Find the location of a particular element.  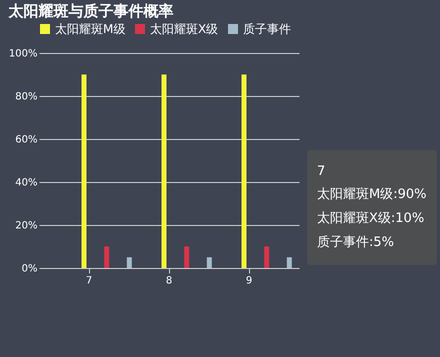

y-tick-label: 100% is located at coordinates (23, 54).